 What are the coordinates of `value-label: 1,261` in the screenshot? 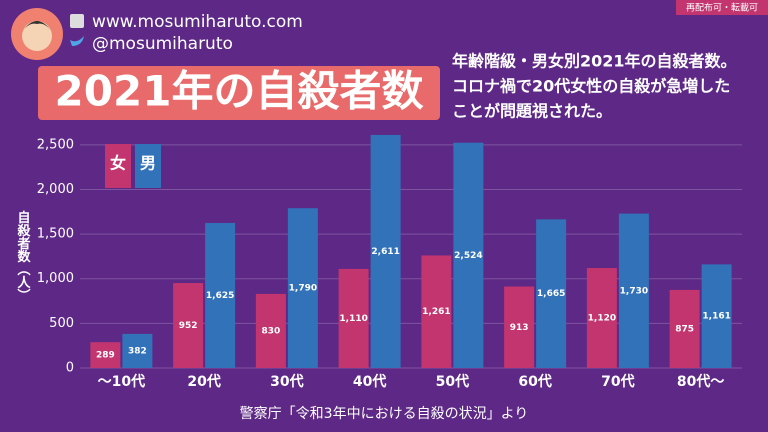 It's located at (436, 312).